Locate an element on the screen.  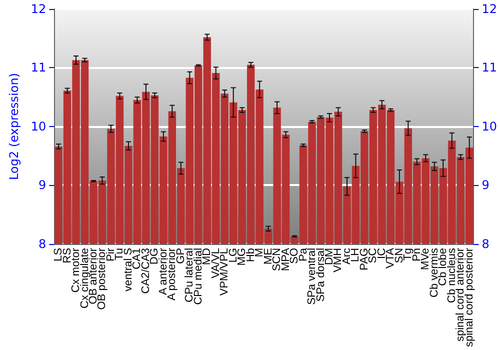
y-tick-label: 10 is located at coordinates (38, 126).